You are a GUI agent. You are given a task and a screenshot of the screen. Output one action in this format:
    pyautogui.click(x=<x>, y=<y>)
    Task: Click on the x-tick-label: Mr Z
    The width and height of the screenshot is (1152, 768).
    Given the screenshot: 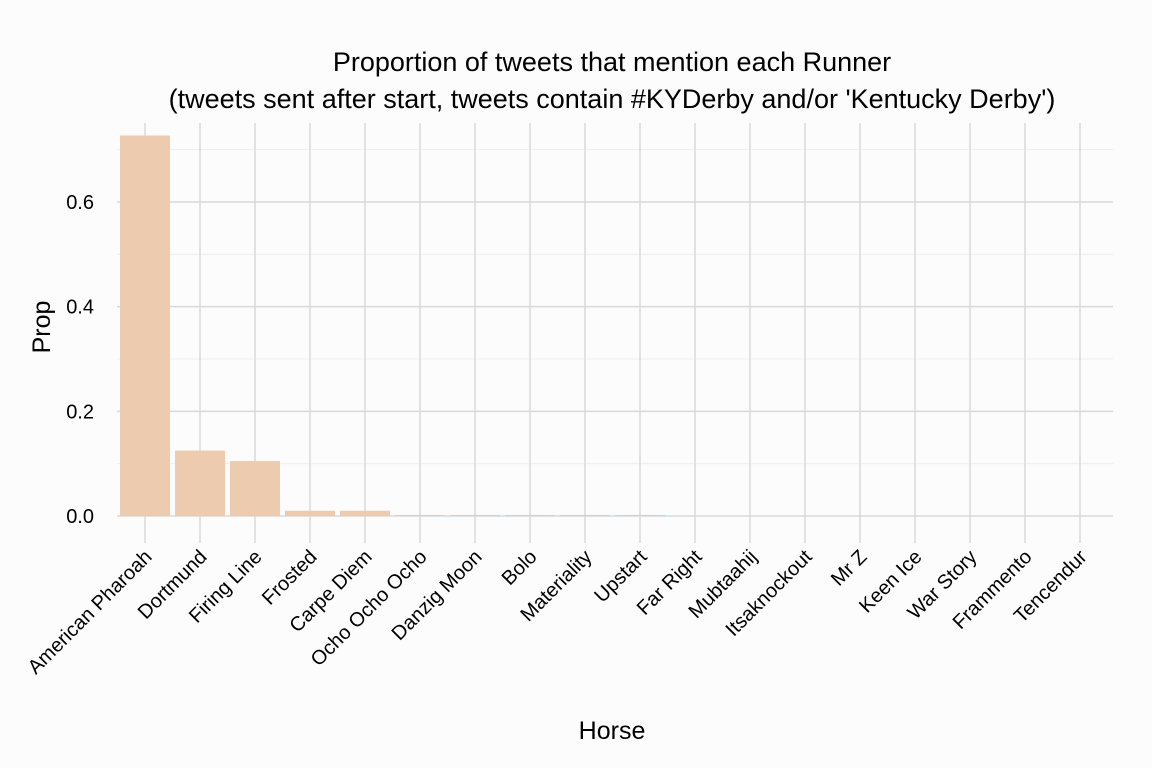 What is the action you would take?
    pyautogui.click(x=849, y=568)
    